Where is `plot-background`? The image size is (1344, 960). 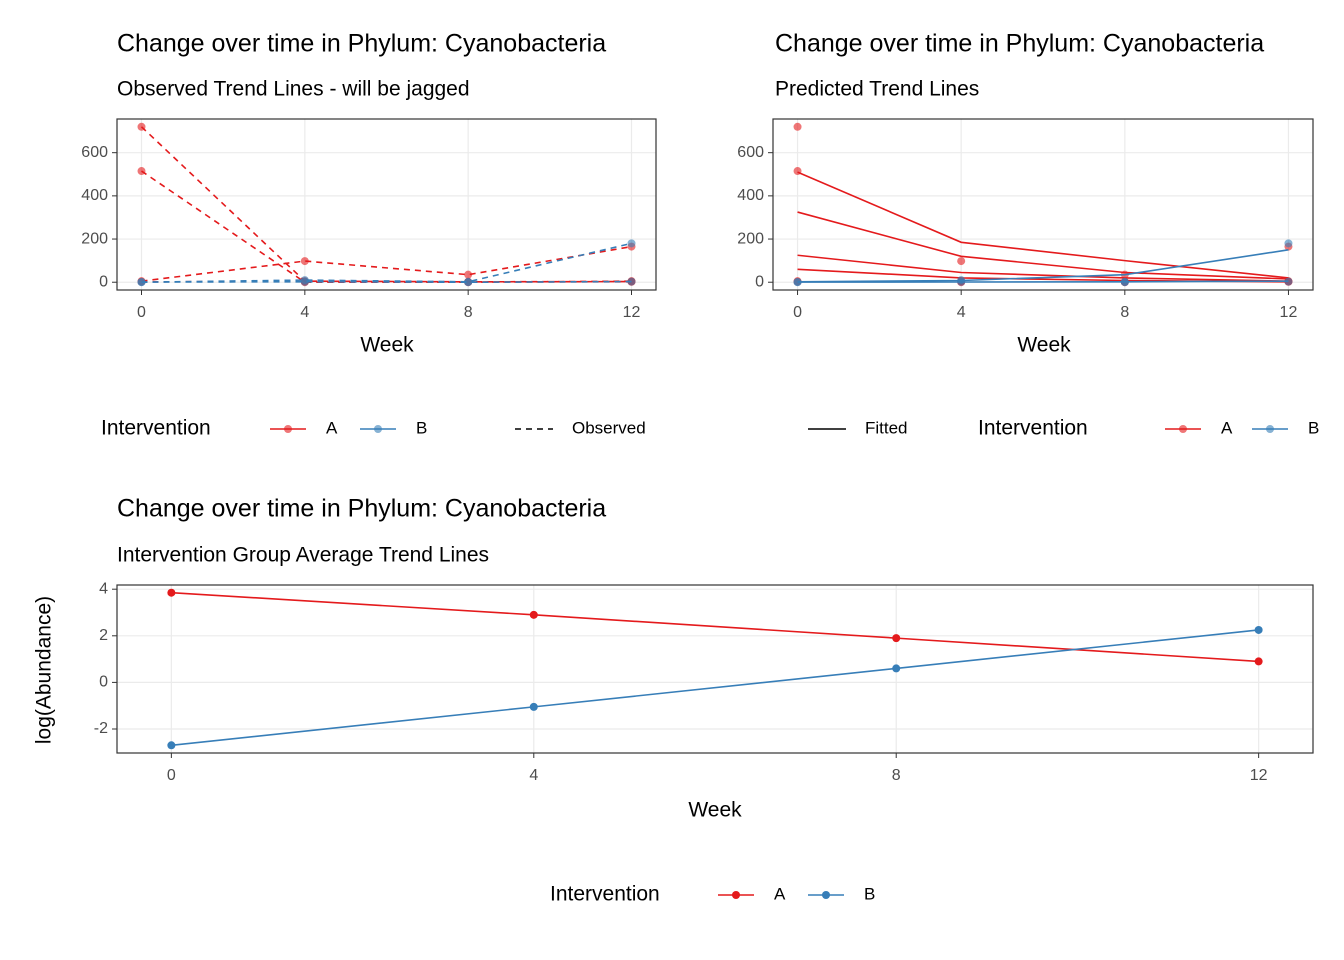 plot-background is located at coordinates (386, 204).